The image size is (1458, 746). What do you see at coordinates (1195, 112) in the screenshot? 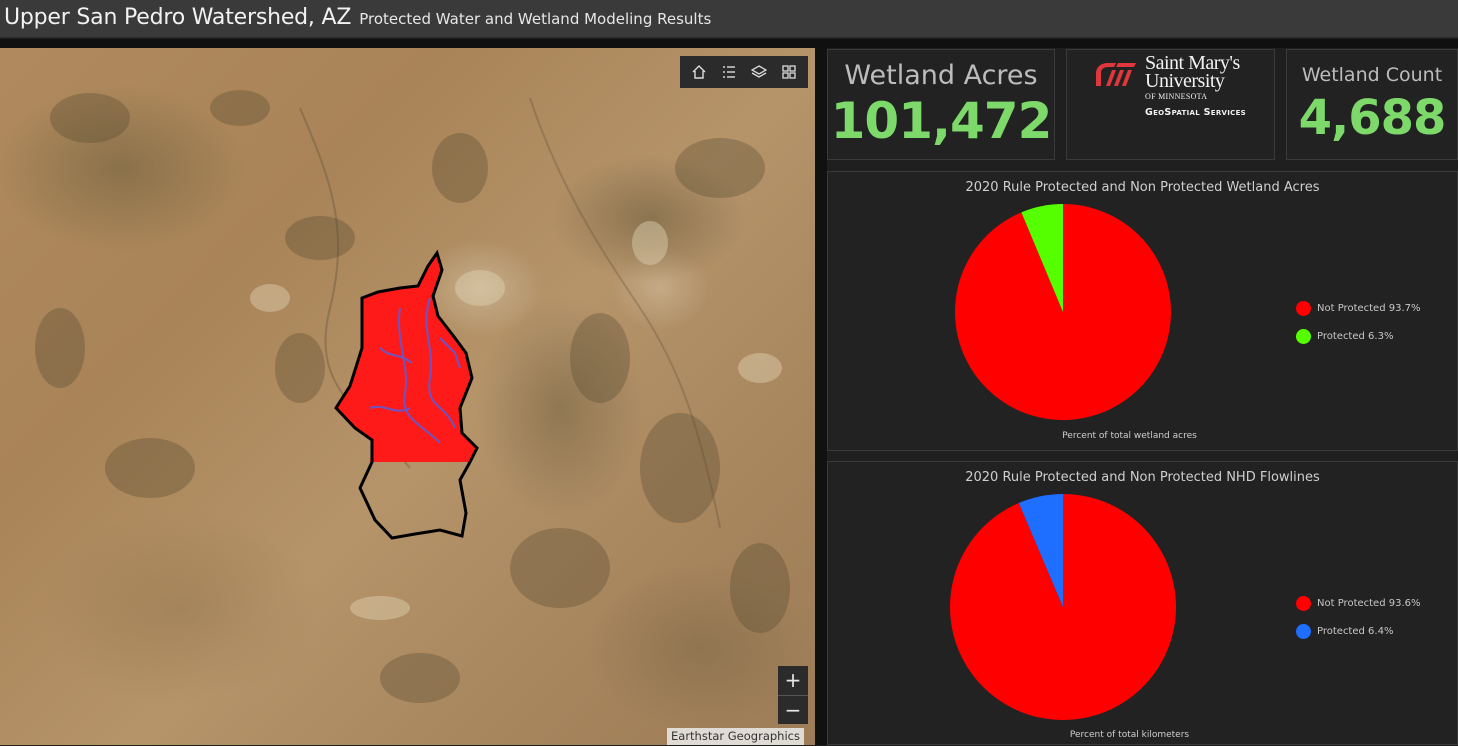
I see `logo-line-4: GeoSpatial Services` at bounding box center [1195, 112].